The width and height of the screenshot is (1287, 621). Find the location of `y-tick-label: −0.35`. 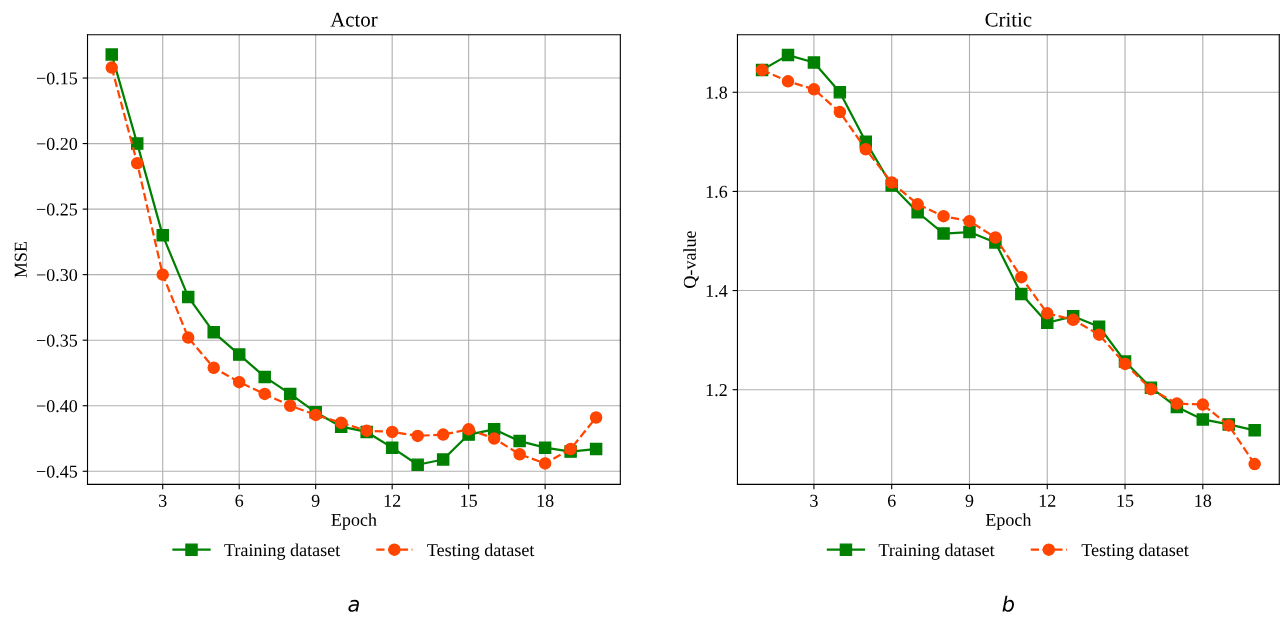

y-tick-label: −0.35 is located at coordinates (57, 340).